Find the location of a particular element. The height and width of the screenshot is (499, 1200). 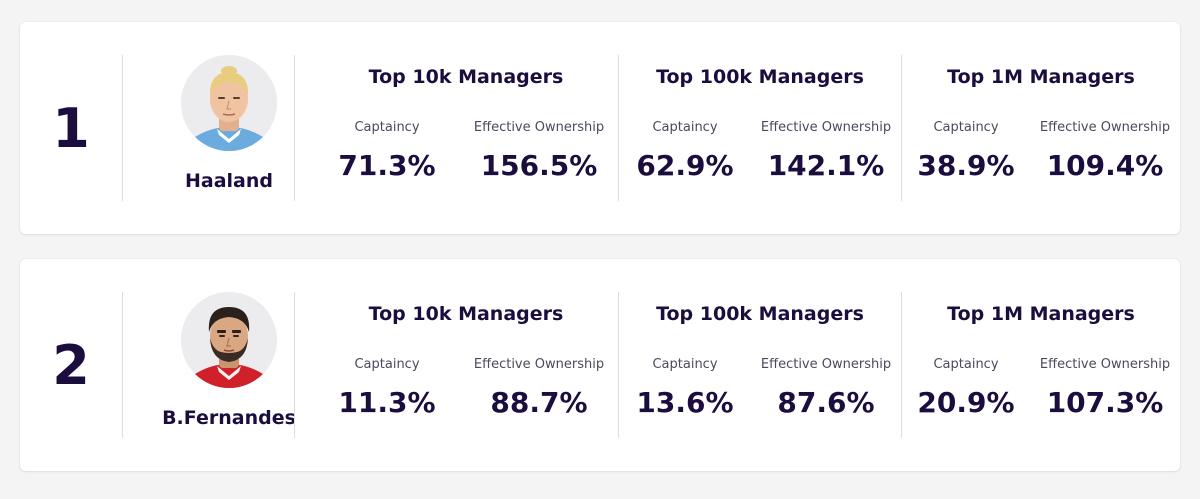

captaincy-stat: Captaincy 11.3% is located at coordinates (387, 388).